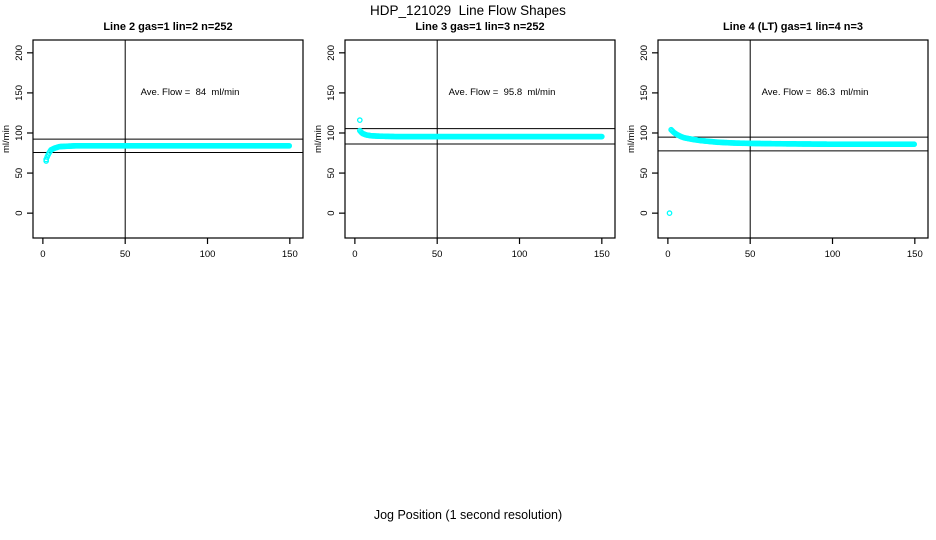  Describe the element at coordinates (468, 10) in the screenshot. I see `figure-title: HDP_121029 Line Flow Shapes` at that location.